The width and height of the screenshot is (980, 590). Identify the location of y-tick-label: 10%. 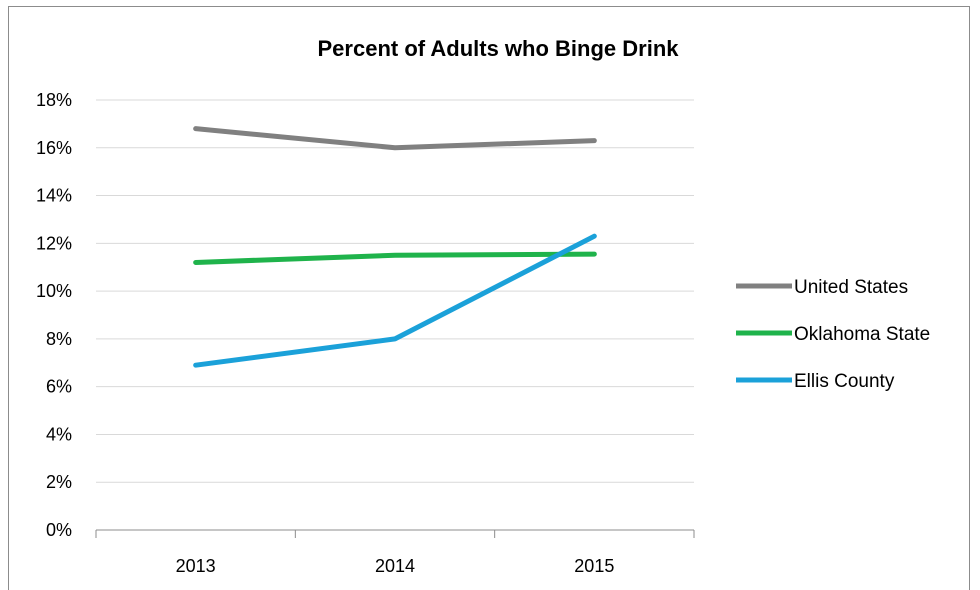
(54, 291).